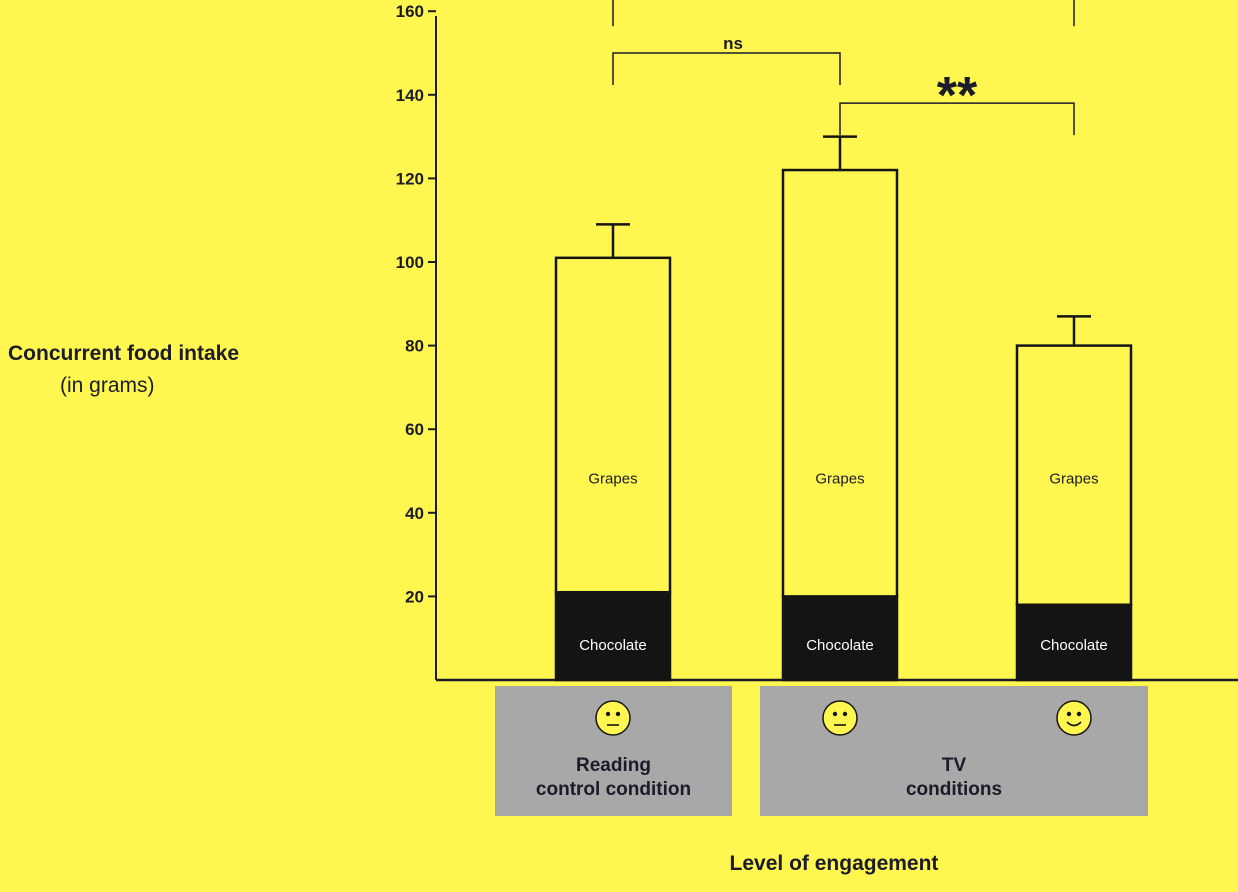 The image size is (1238, 892). What do you see at coordinates (613, 789) in the screenshot?
I see `group-label-reading-line2: control condition` at bounding box center [613, 789].